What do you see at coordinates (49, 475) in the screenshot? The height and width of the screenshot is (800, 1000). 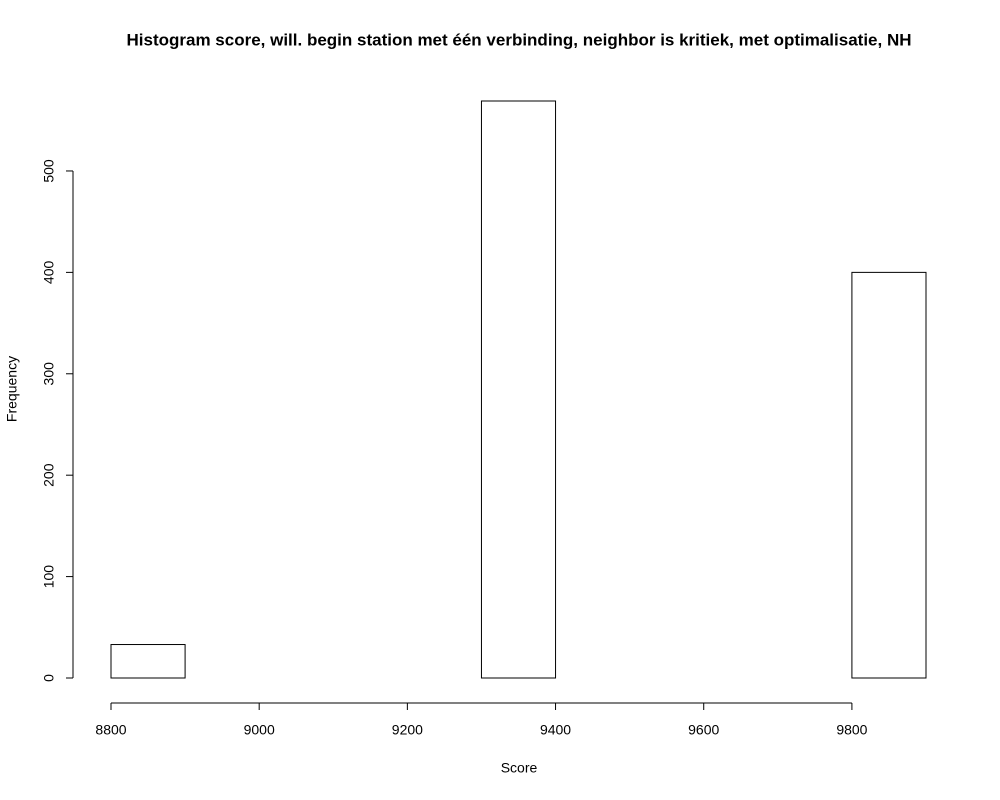 I see `y-tick-label: 200` at bounding box center [49, 475].